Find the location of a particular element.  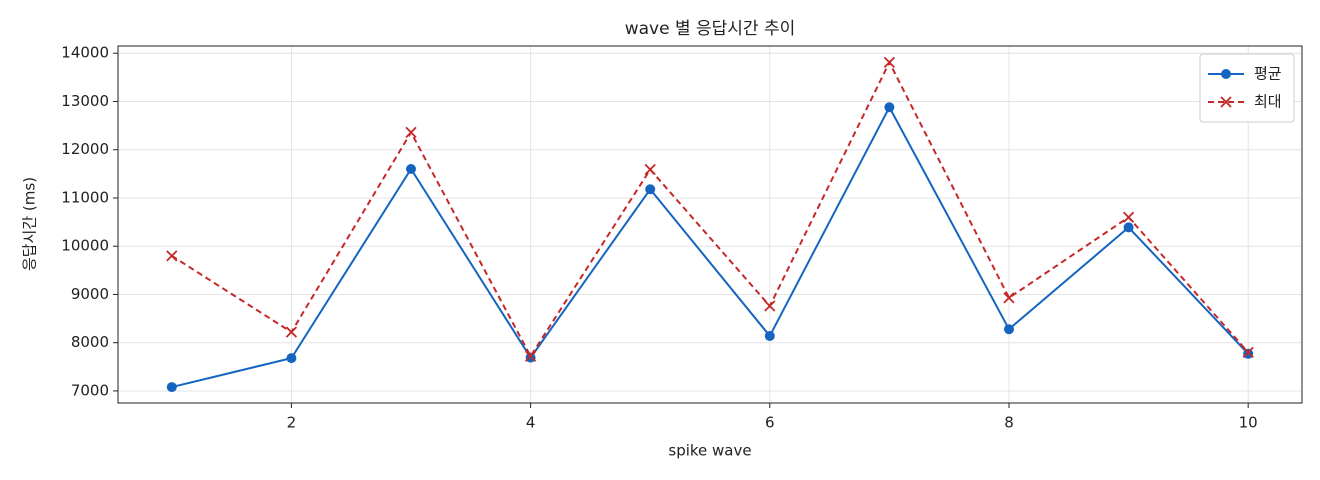

x-tick-label: 8 is located at coordinates (1009, 423).